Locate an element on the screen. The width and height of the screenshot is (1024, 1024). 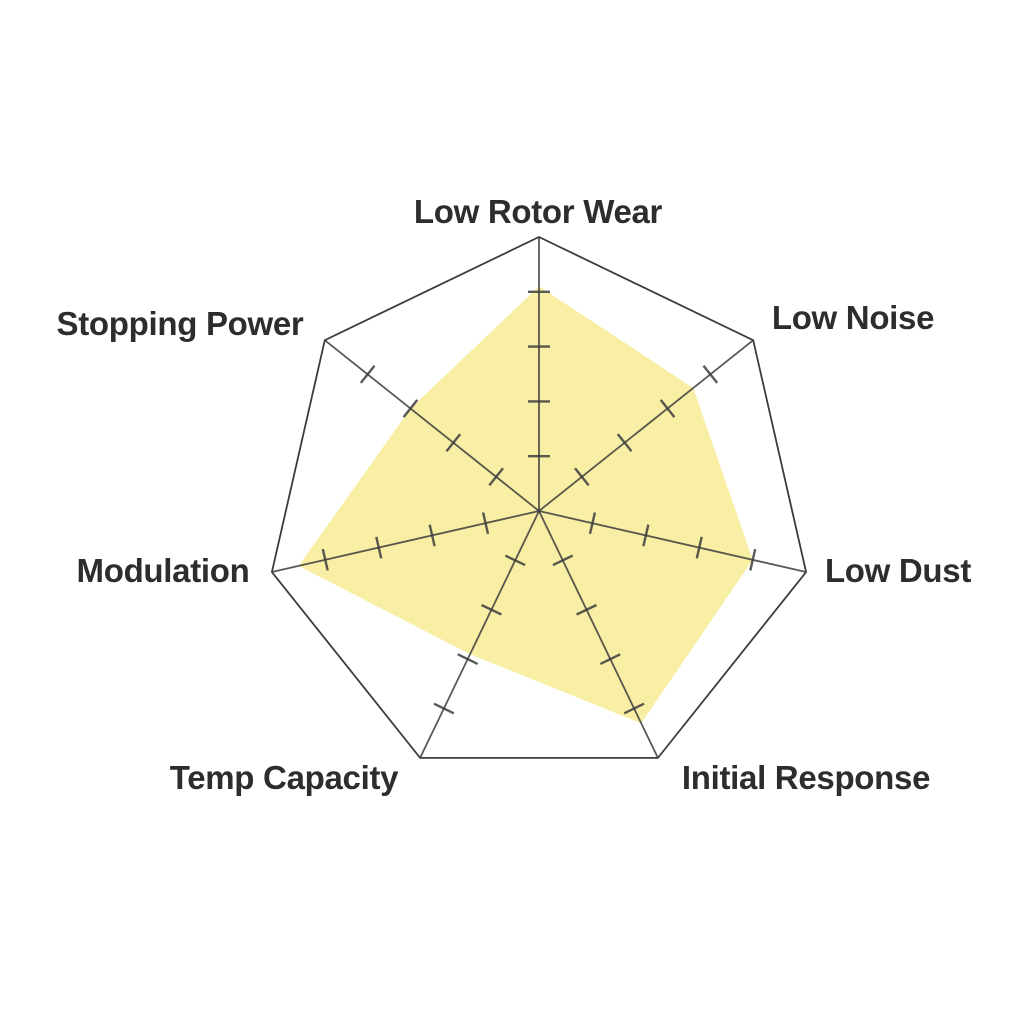
axis-label-temp-capacity: Temp Capacity is located at coordinates (284, 777).